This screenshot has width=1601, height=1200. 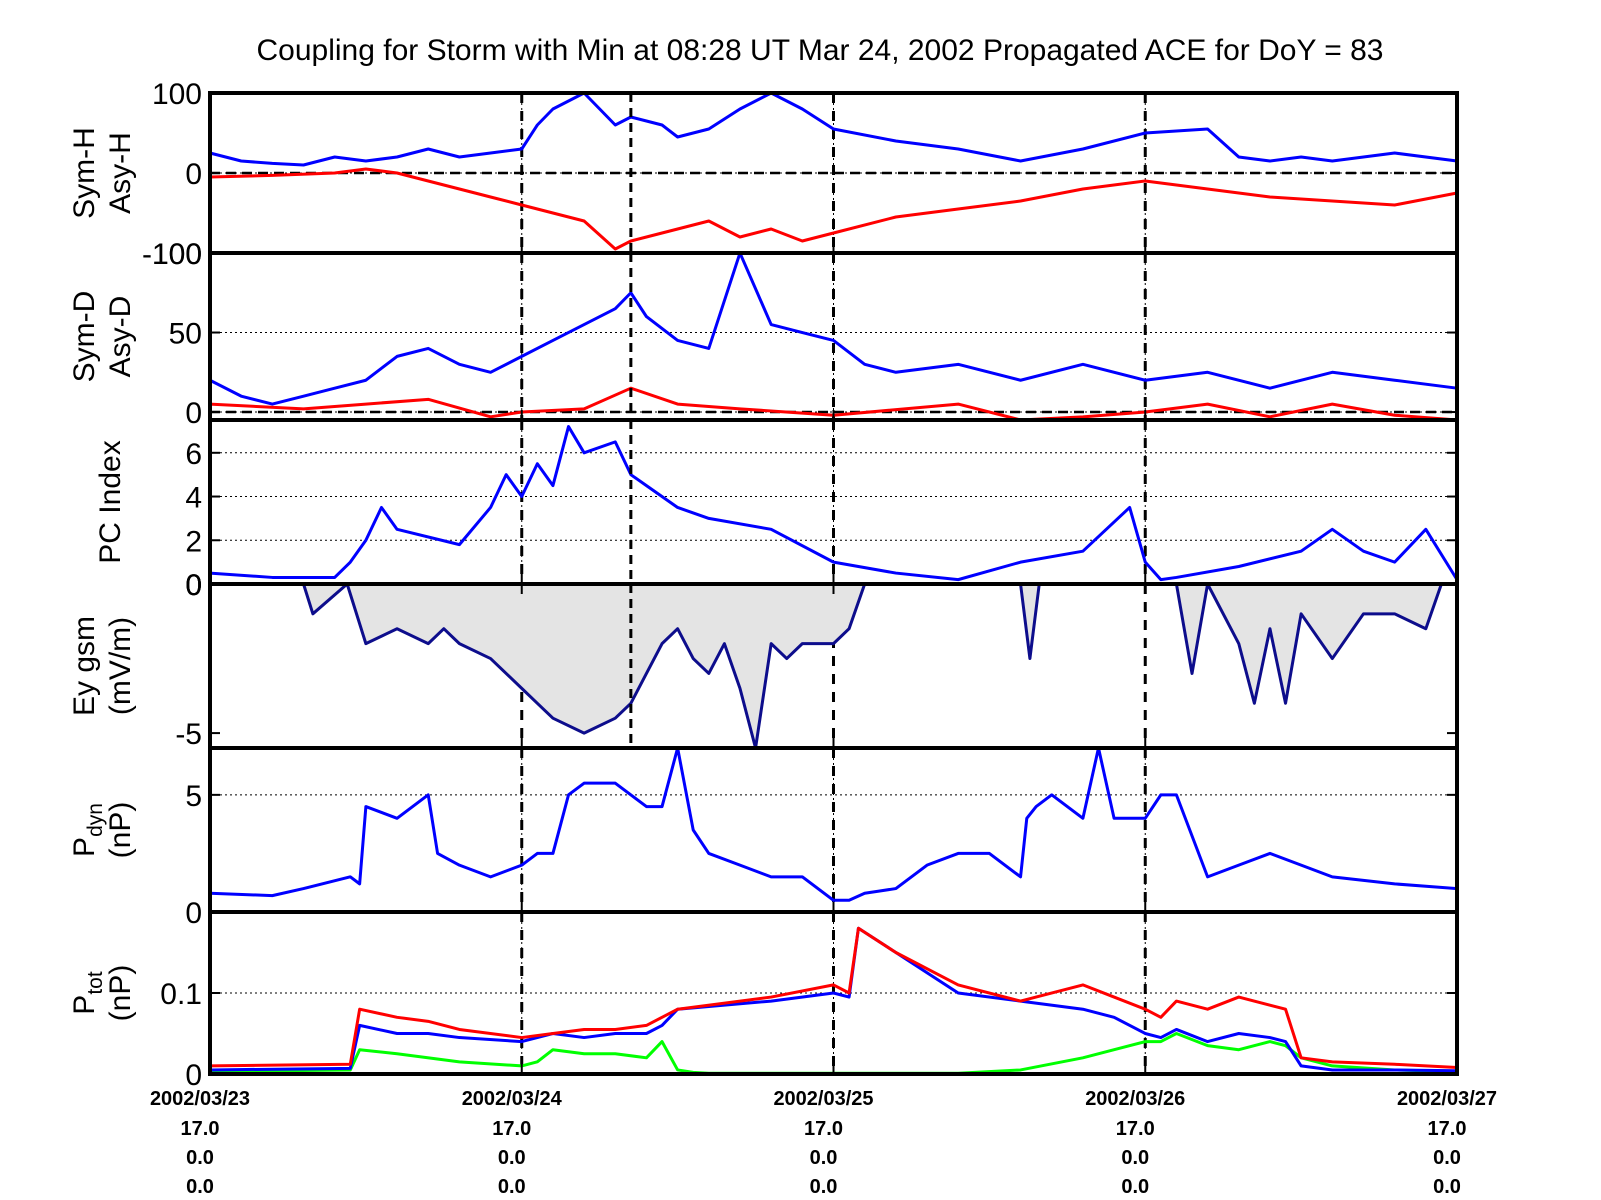 What do you see at coordinates (1447, 1099) in the screenshot?
I see `x-tick-label: 2002/03/27` at bounding box center [1447, 1099].